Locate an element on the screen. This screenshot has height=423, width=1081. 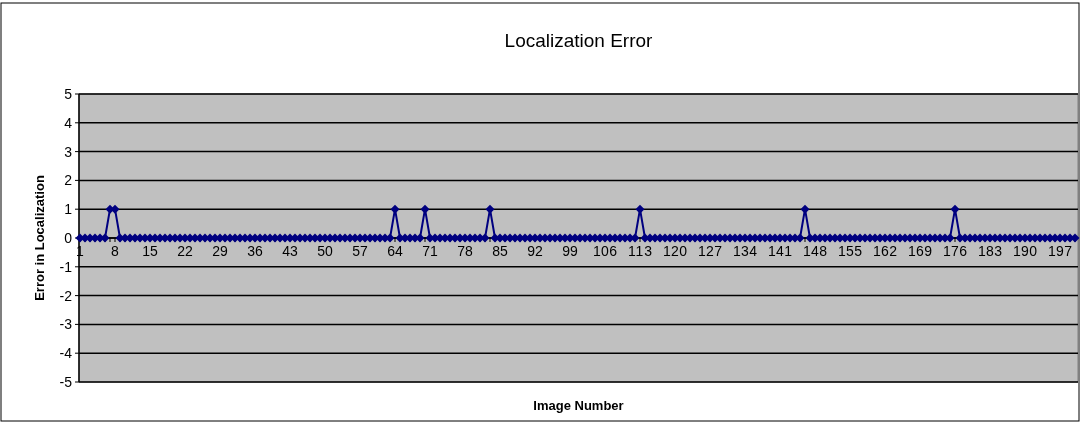
x-tick-label: 169 is located at coordinates (920, 251).